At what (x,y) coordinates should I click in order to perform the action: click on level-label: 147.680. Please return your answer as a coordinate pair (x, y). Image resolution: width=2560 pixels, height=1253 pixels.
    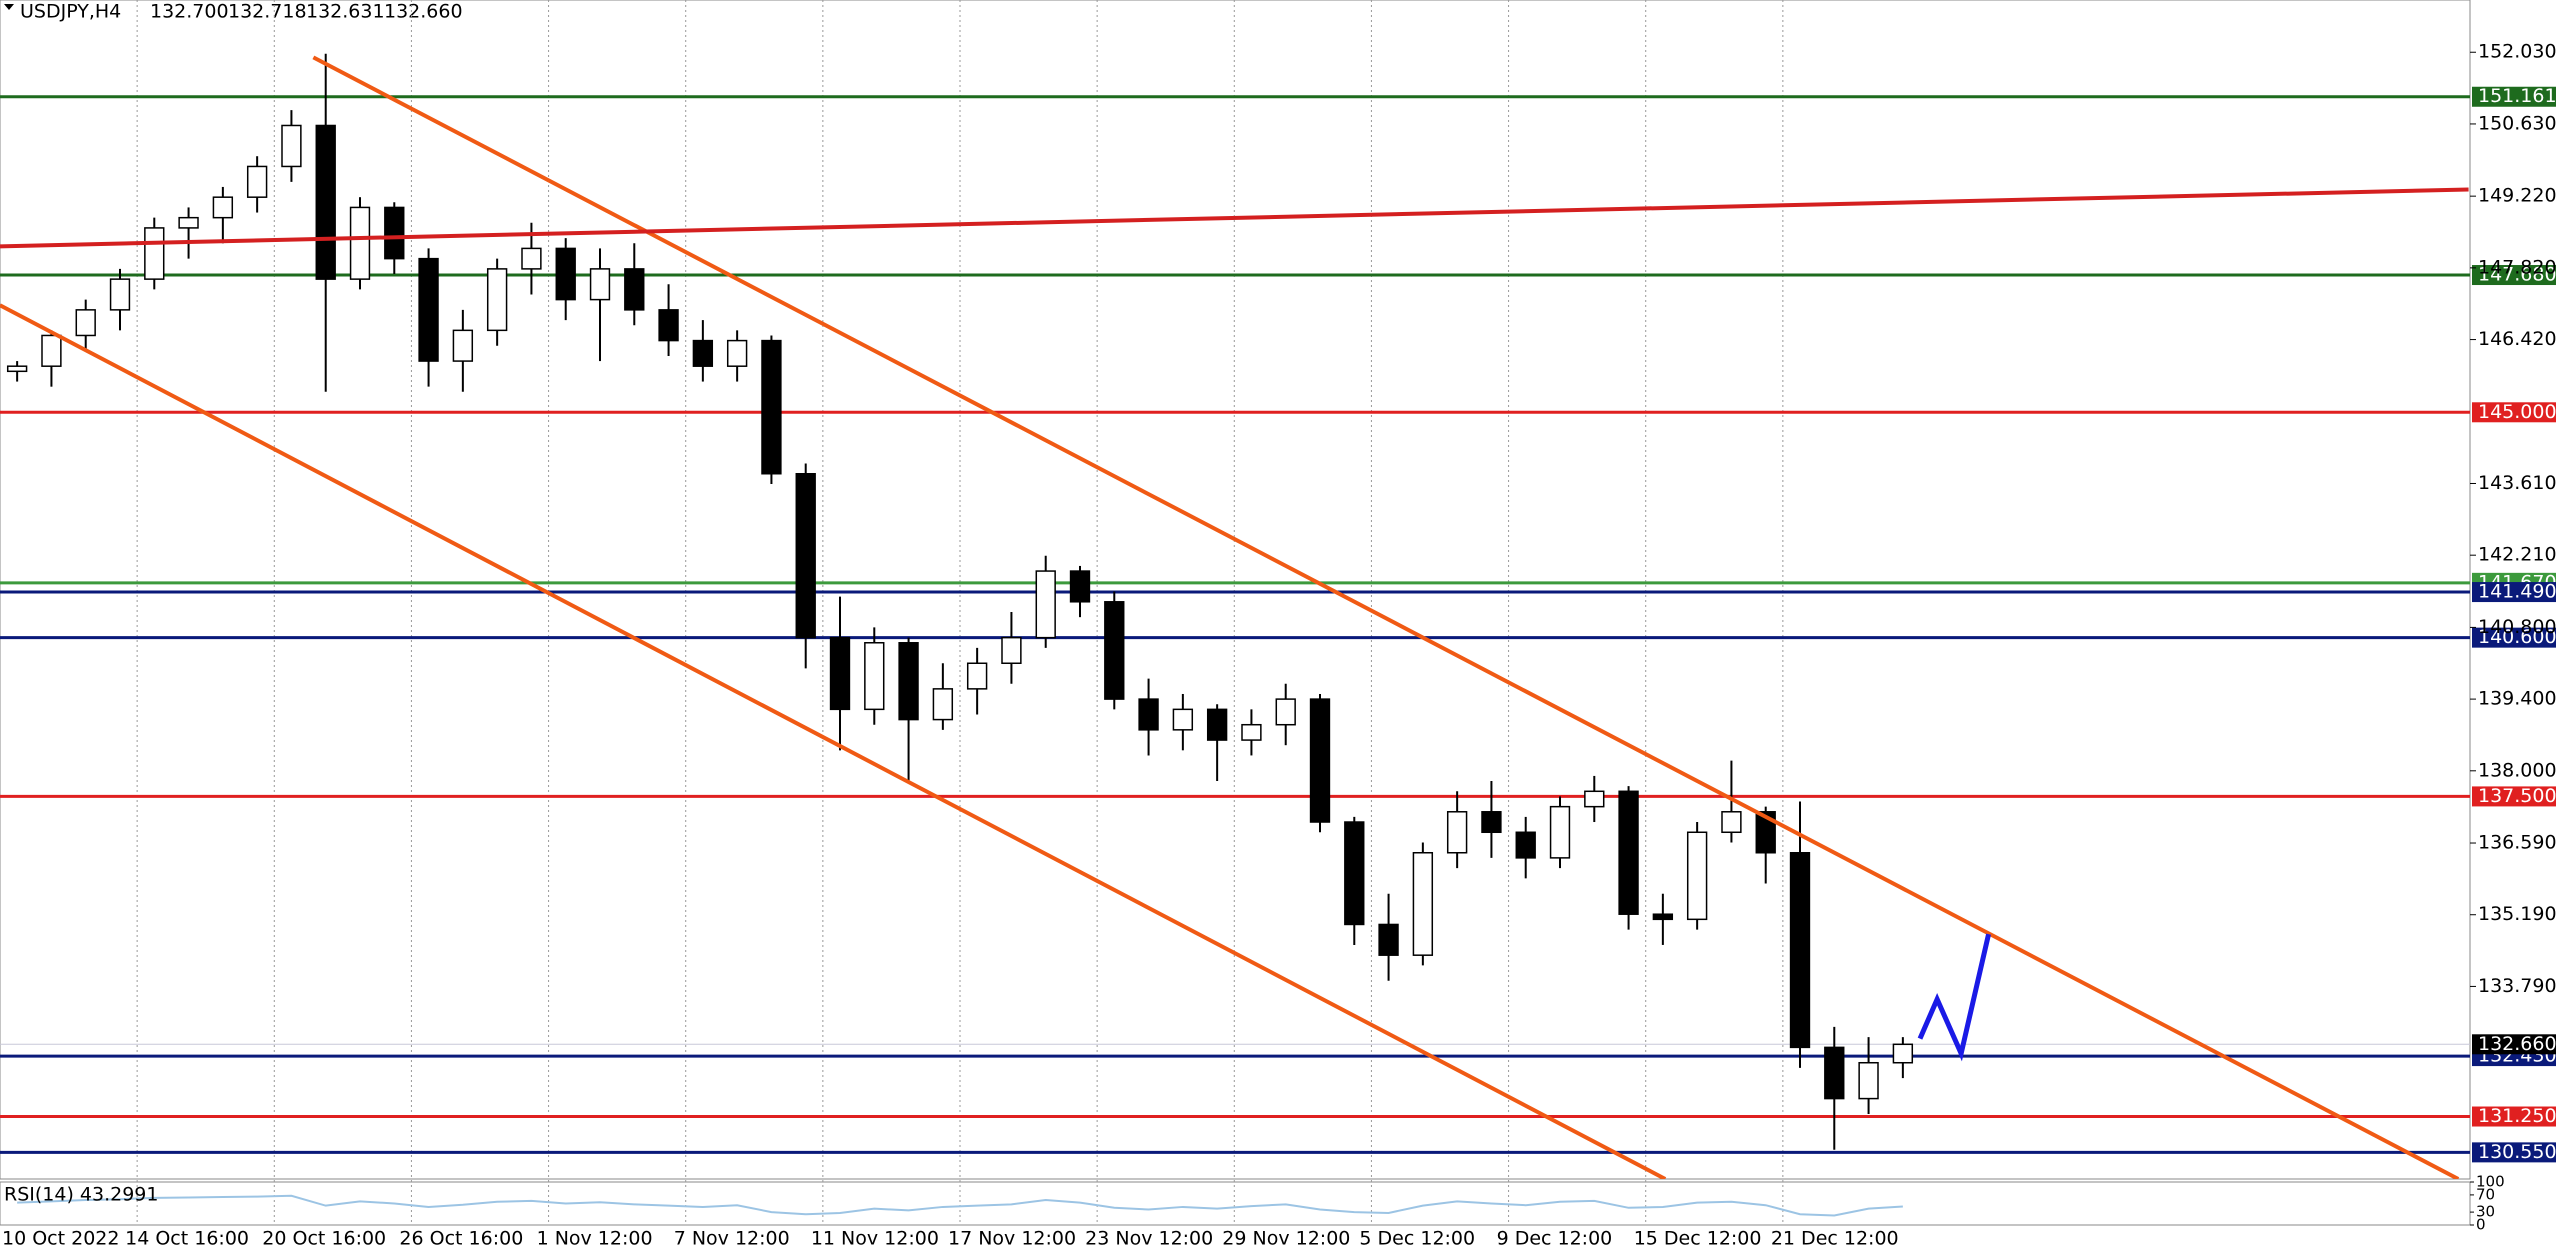
    Looking at the image, I should click on (2517, 275).